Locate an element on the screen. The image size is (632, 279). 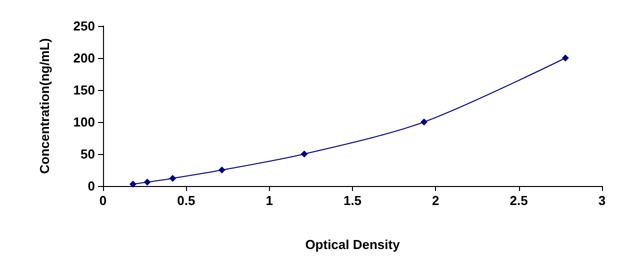
y-tick-label: 50 is located at coordinates (87, 154).